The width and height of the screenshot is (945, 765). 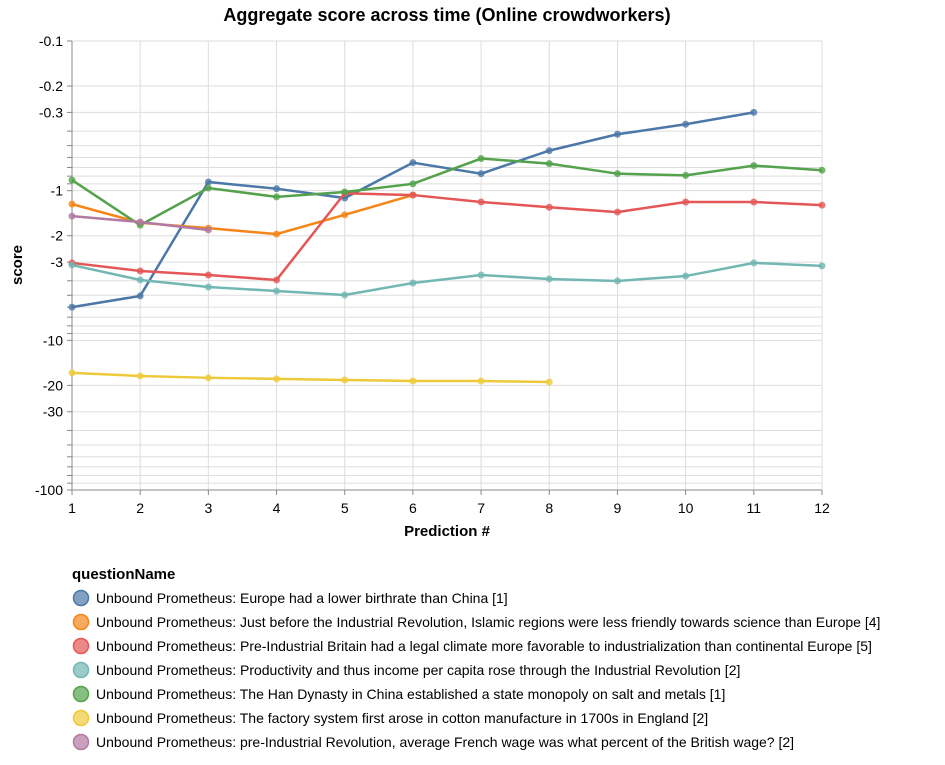 I want to click on x-tick-label: 9, so click(x=618, y=508).